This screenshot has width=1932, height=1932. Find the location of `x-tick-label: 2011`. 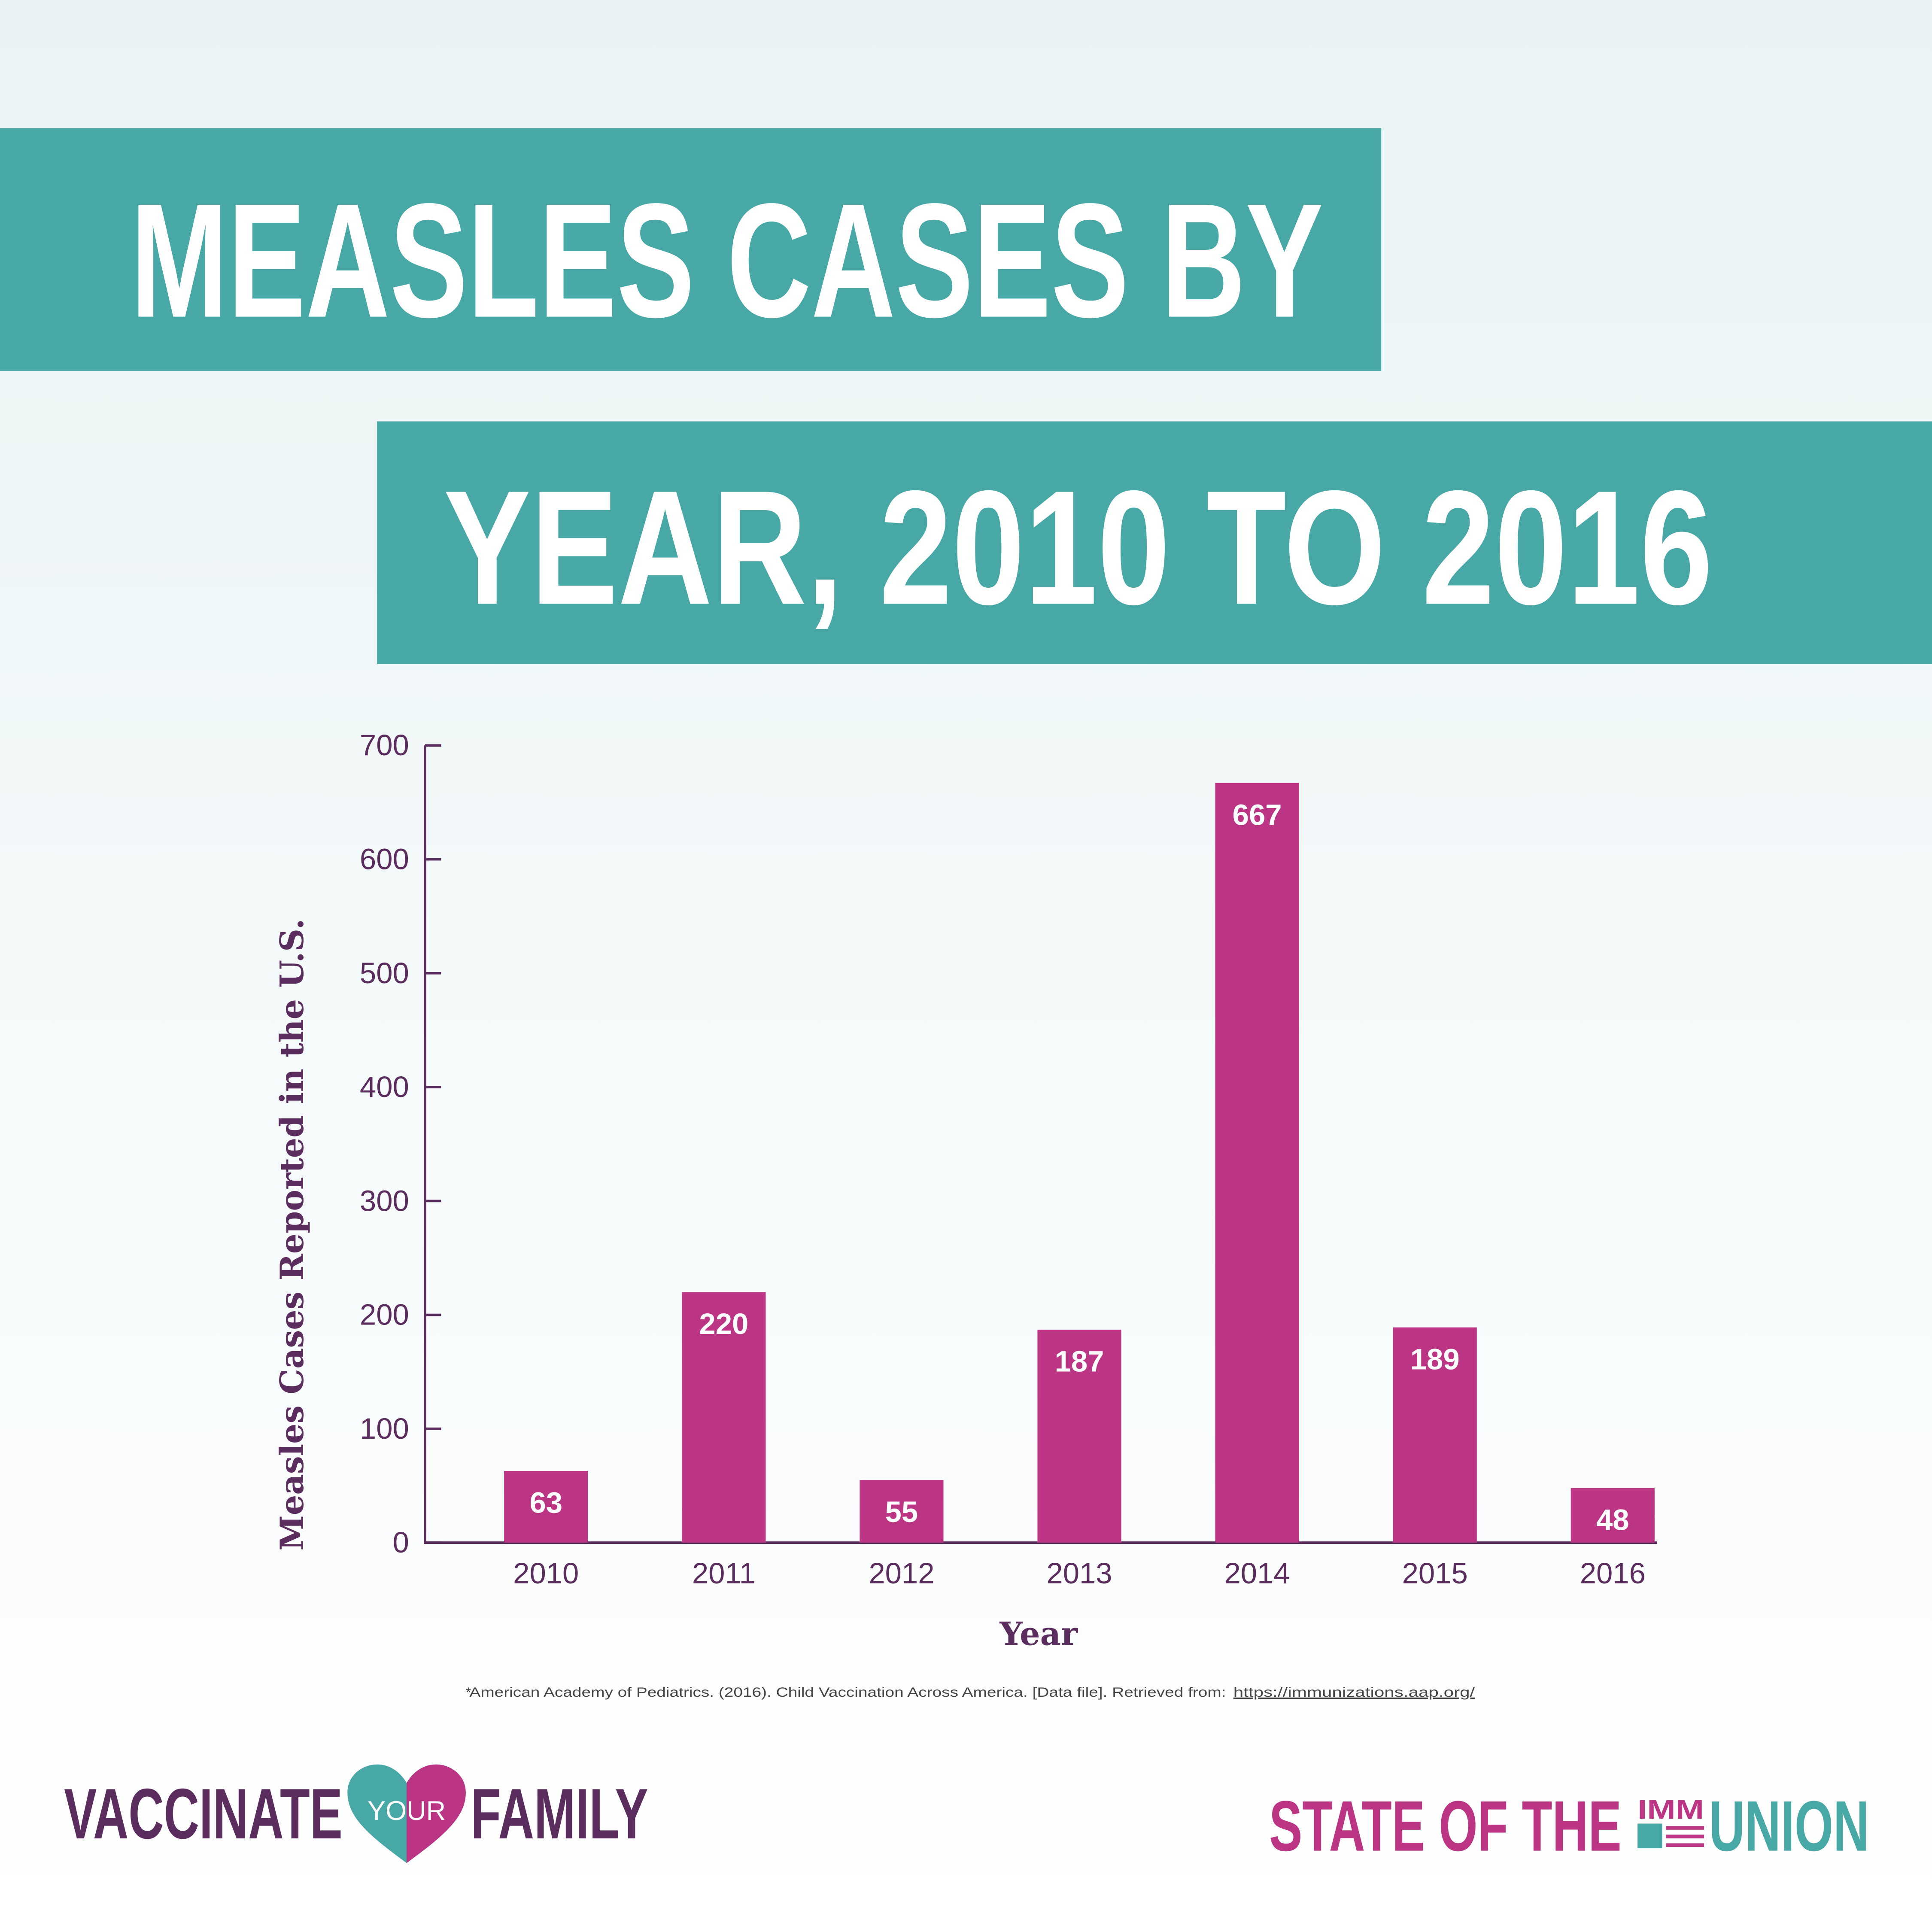

x-tick-label: 2011 is located at coordinates (724, 1573).